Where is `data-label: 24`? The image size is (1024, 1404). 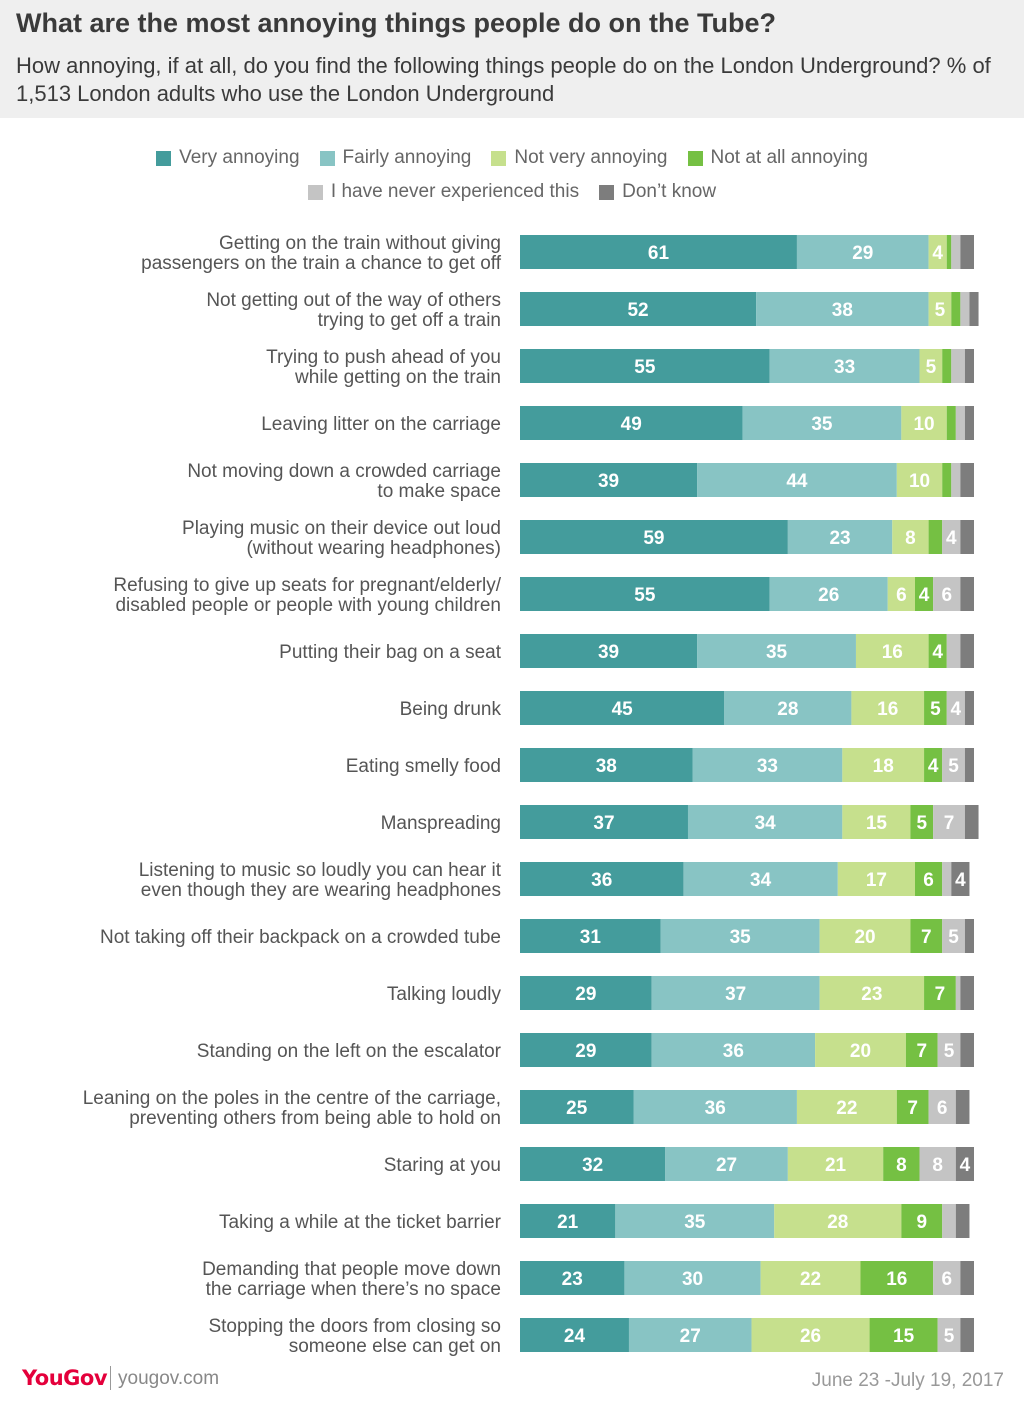 data-label: 24 is located at coordinates (575, 1336).